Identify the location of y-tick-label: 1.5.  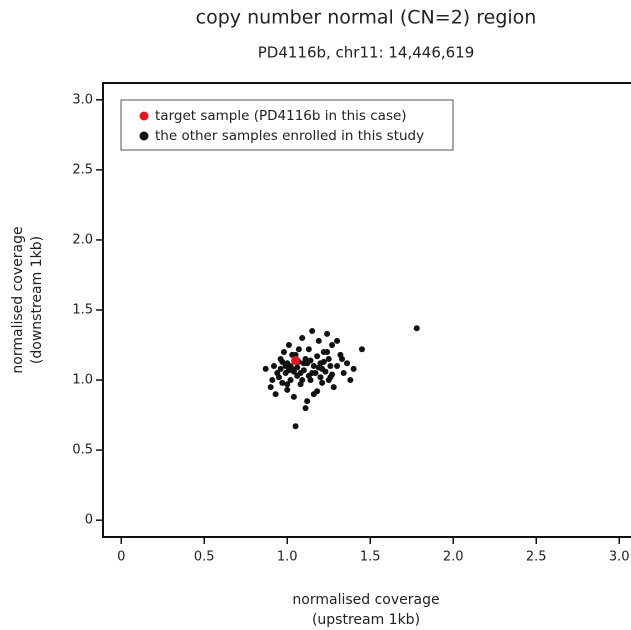
(82, 310).